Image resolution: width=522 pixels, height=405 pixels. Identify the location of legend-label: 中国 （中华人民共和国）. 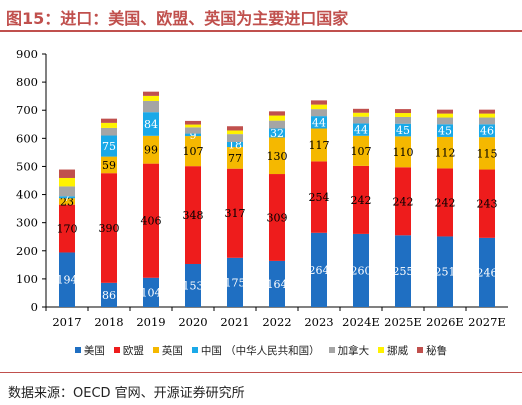
(260, 350).